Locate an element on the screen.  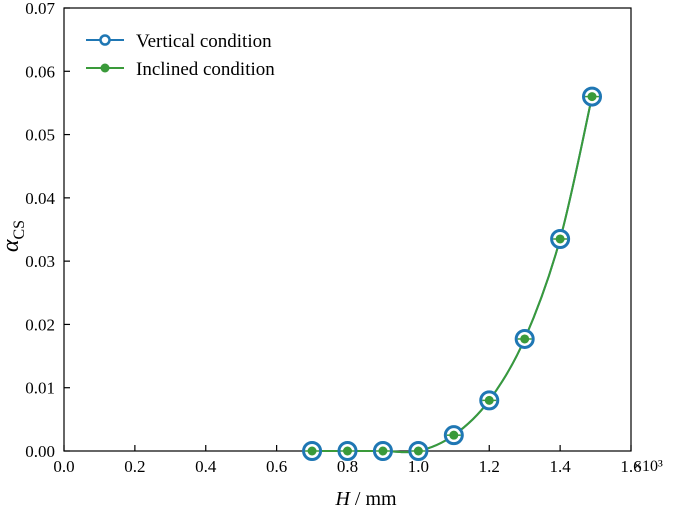
y-tick-label: 0.03 is located at coordinates (40, 261).